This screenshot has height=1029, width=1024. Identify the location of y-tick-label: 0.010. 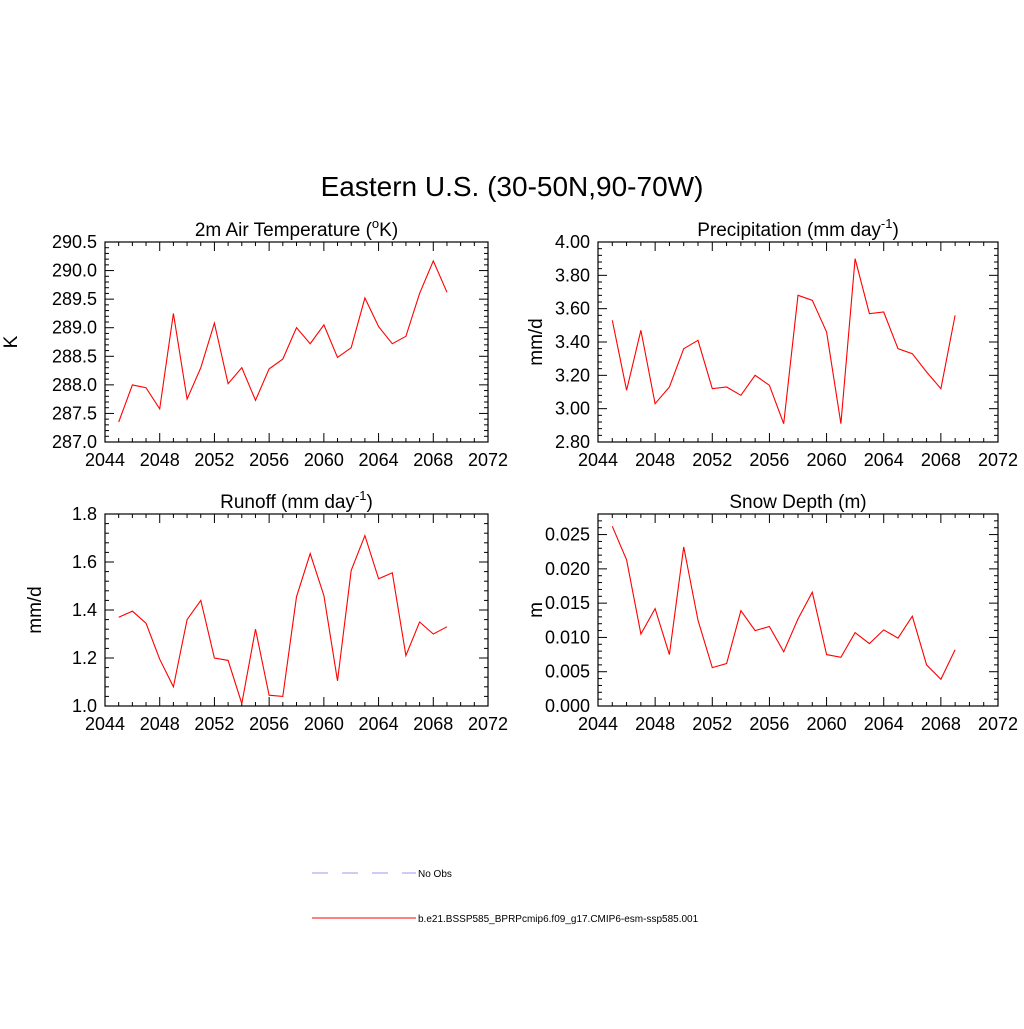
(567, 637).